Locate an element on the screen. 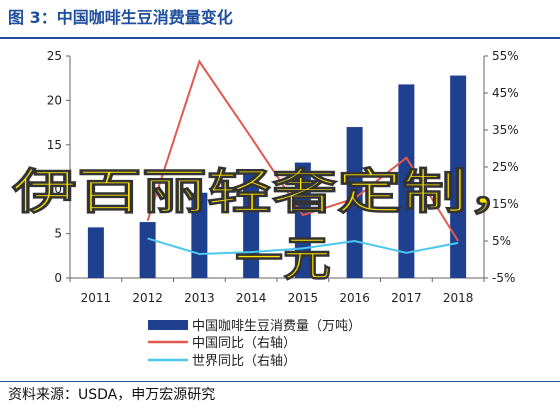 The height and width of the screenshot is (411, 560). left-tick-label: 15 is located at coordinates (54, 145).